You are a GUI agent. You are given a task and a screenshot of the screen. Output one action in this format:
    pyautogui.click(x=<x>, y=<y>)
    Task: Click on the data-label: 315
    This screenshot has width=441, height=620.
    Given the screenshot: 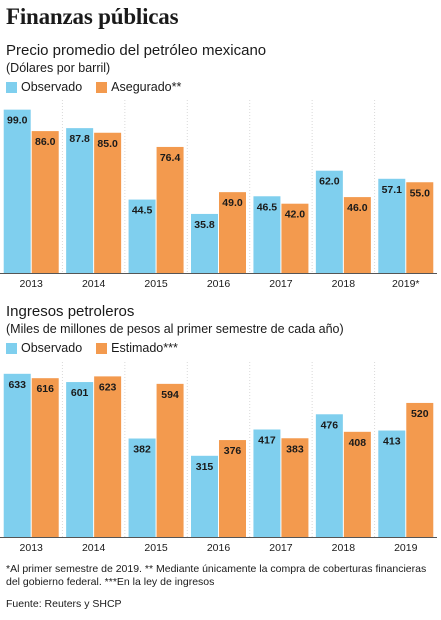 What is the action you would take?
    pyautogui.click(x=205, y=467)
    